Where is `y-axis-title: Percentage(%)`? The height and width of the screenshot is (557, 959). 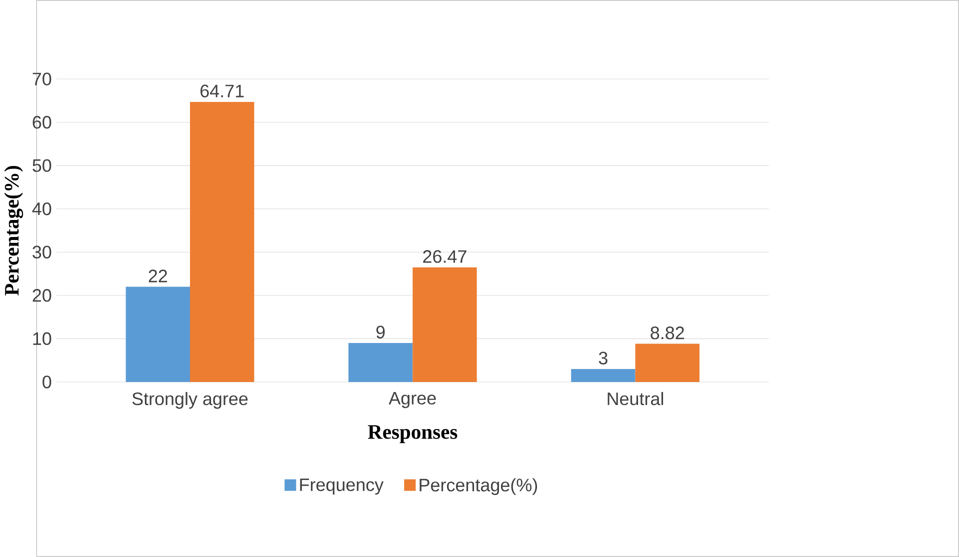
y-axis-title: Percentage(%) is located at coordinates (14, 231).